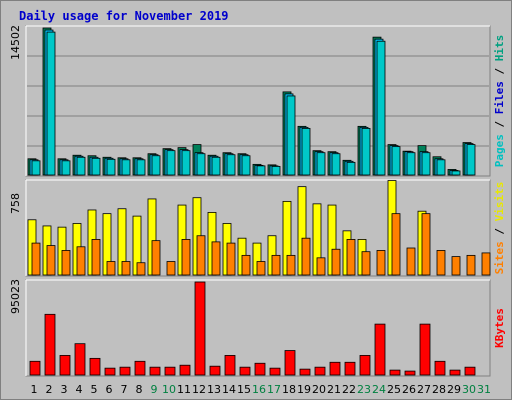 The width and height of the screenshot is (512, 400). What do you see at coordinates (484, 389) in the screenshot?
I see `day-label: 31` at bounding box center [484, 389].